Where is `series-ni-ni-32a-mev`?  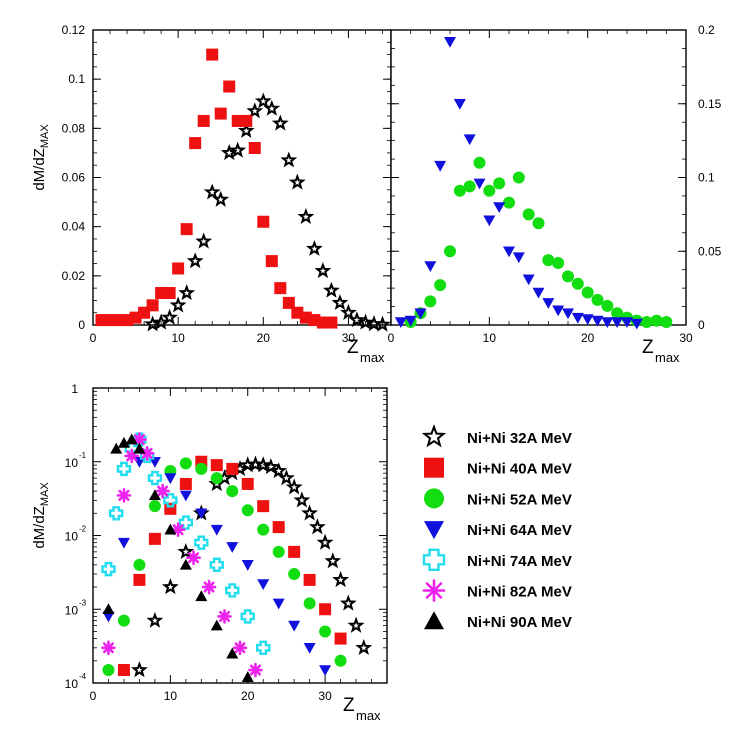 series-ni-ni-32a-mev is located at coordinates (251, 566).